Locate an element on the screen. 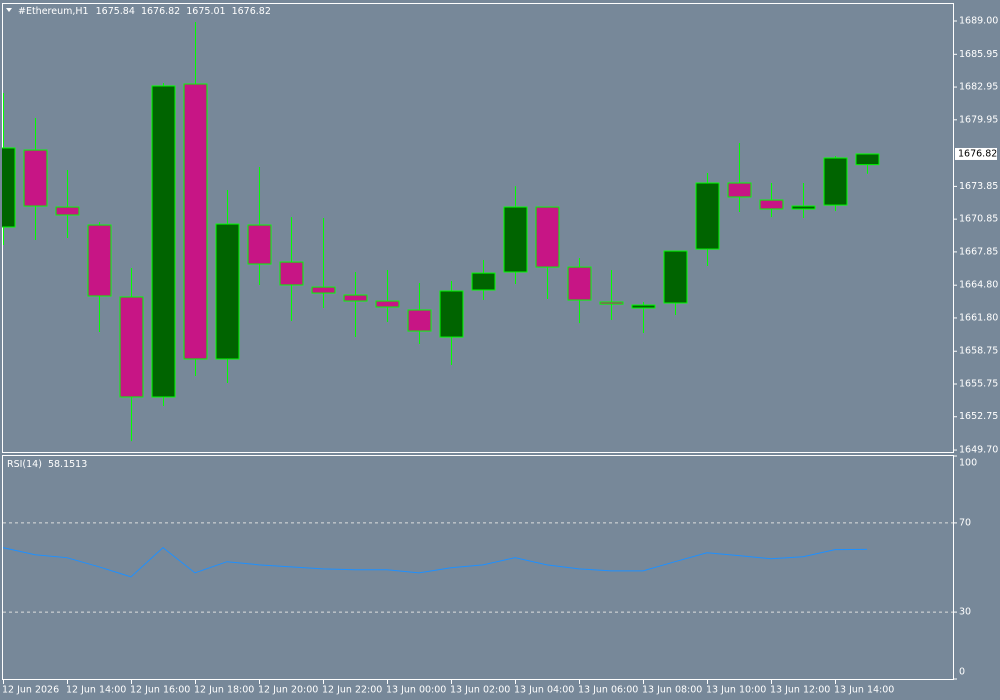 This screenshot has height=700, width=1000. x-tick-label: 13 Jun 04:00 is located at coordinates (544, 690).